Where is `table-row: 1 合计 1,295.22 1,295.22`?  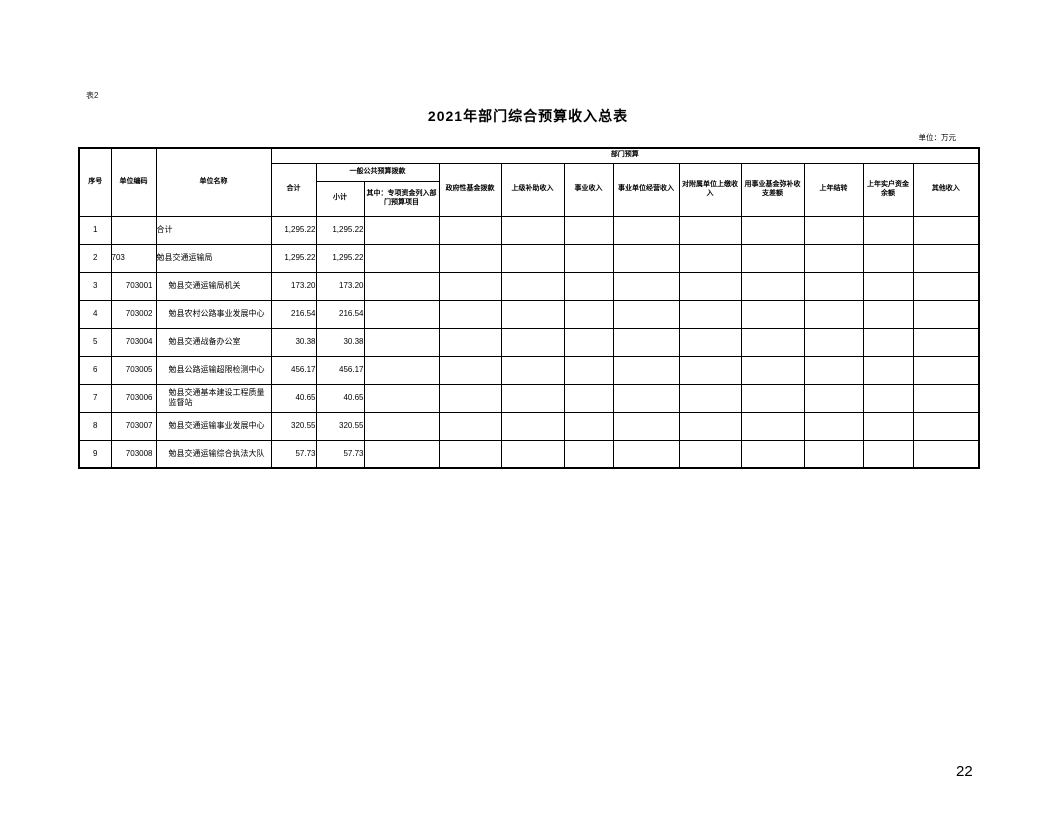
table-row: 1 合计 1,295.22 1,295.22 is located at coordinates (529, 230).